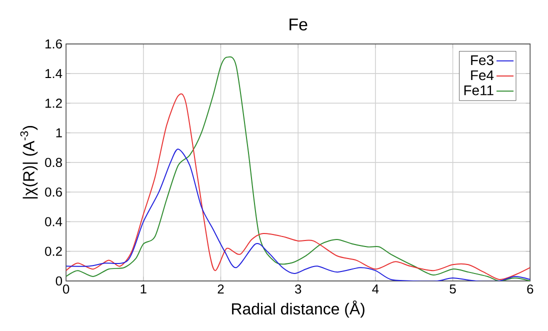 Image resolution: width=548 pixels, height=331 pixels. Describe the element at coordinates (221, 289) in the screenshot. I see `x-tick-label: 2` at that location.